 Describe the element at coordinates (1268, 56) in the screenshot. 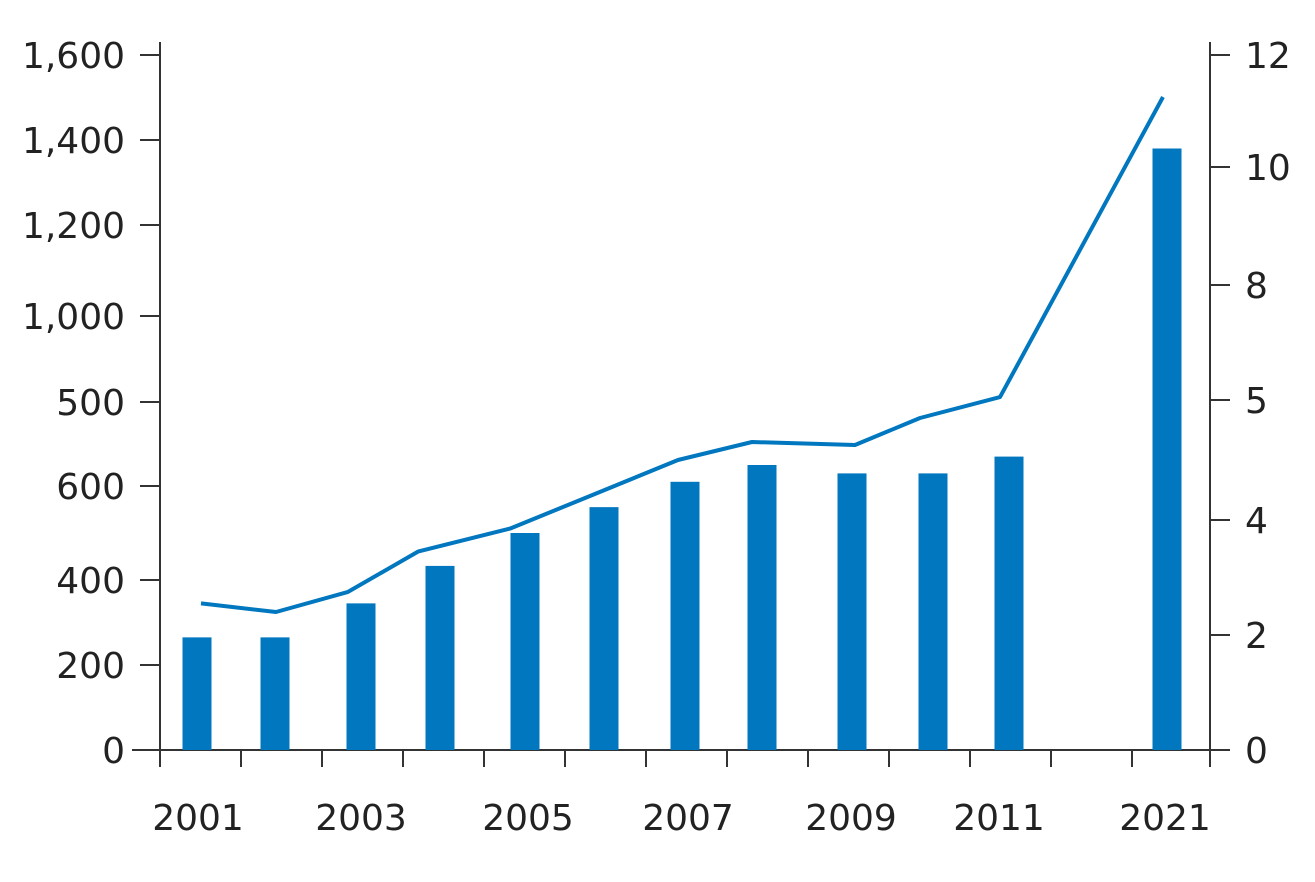

I see `right-axis-tick-label: 12` at that location.